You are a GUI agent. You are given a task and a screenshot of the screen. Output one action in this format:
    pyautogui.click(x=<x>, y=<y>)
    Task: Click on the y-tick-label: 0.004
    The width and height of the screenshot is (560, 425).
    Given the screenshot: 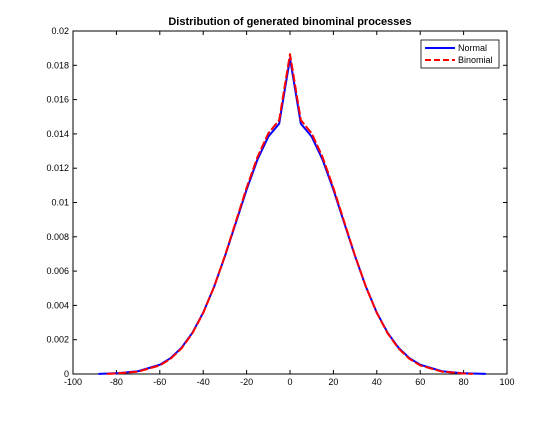 What is the action you would take?
    pyautogui.click(x=57, y=305)
    